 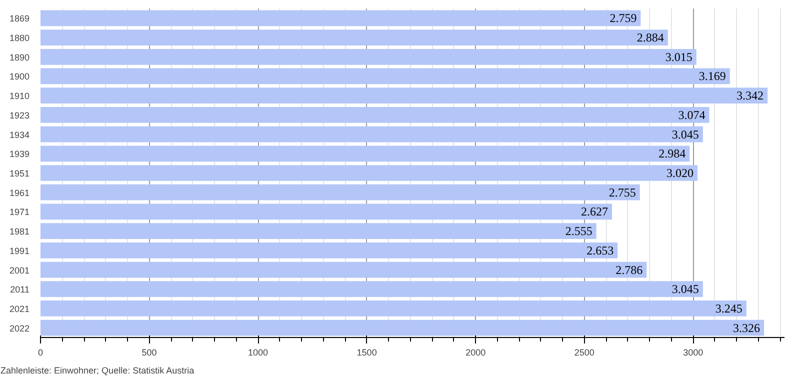 I want to click on x-tick-label: 1500, so click(x=366, y=353).